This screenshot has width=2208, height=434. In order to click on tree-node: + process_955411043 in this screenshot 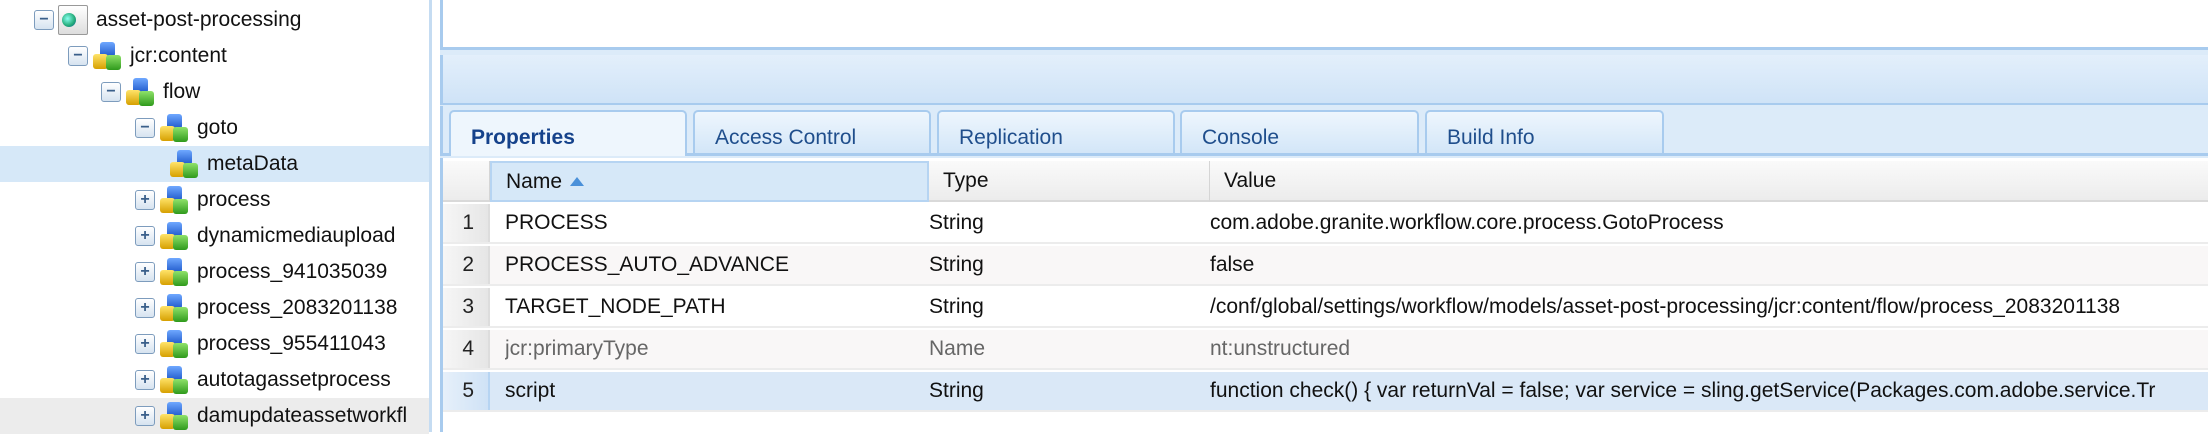, I will do `click(214, 344)`.